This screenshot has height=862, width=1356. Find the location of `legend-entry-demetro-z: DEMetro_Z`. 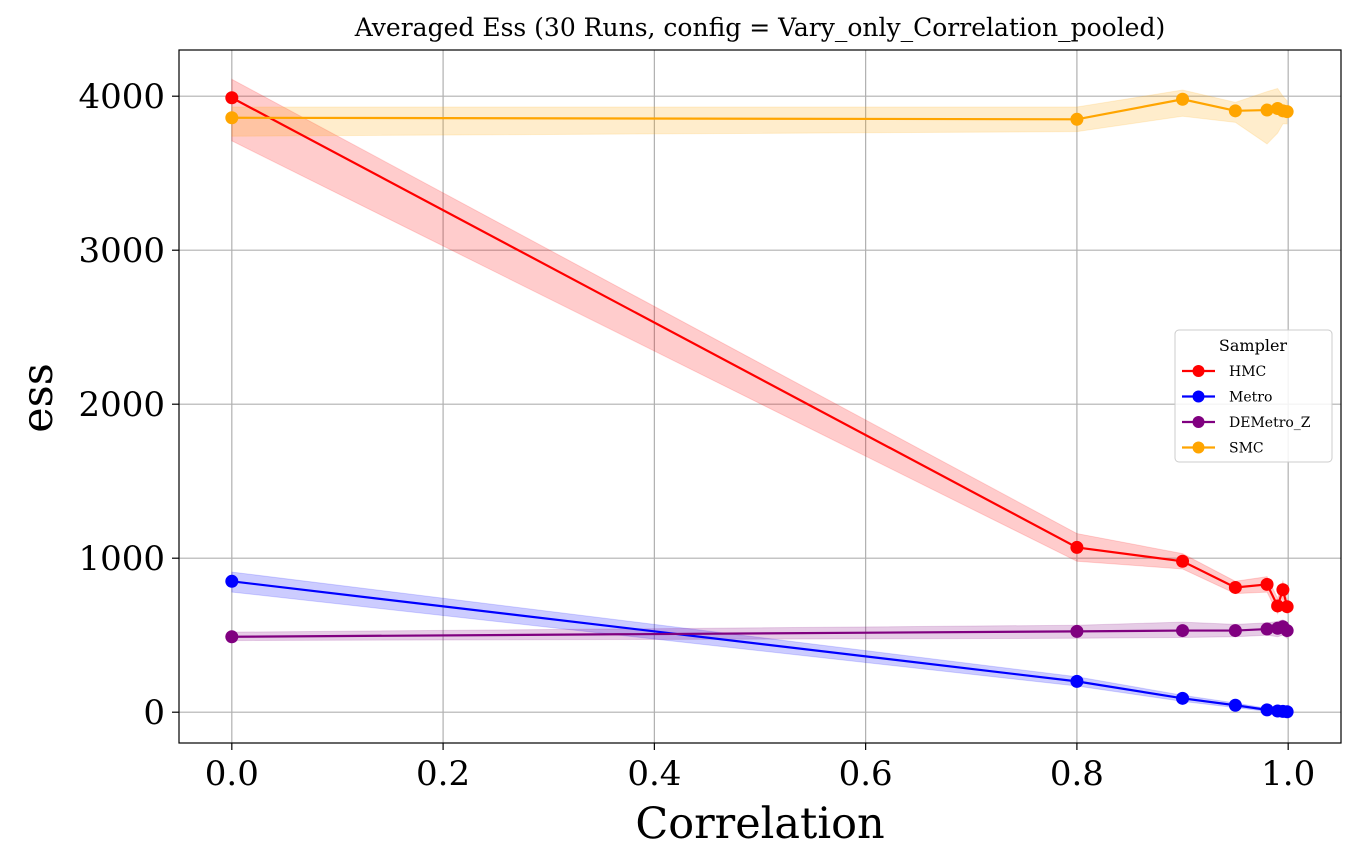

legend-entry-demetro-z: DEMetro_Z is located at coordinates (1246, 423).